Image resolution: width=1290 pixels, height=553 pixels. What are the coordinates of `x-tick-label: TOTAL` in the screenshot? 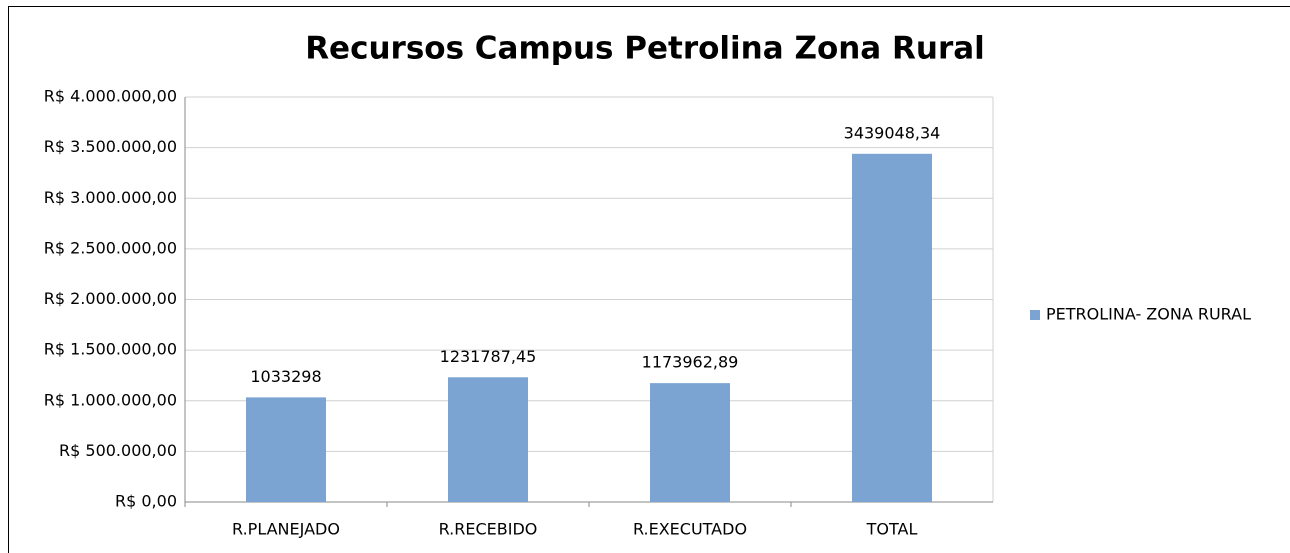 It's located at (892, 529).